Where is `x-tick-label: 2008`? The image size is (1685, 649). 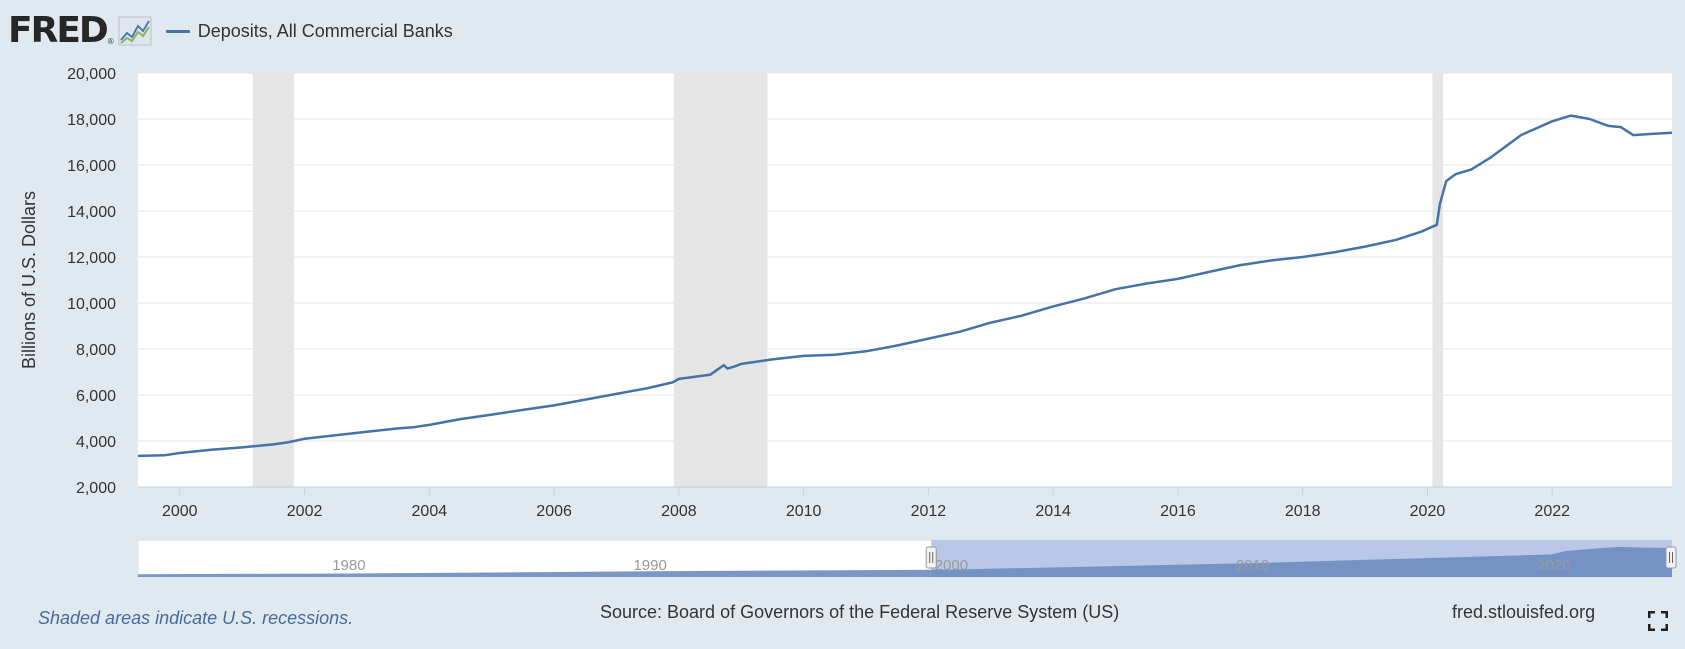 x-tick-label: 2008 is located at coordinates (679, 511).